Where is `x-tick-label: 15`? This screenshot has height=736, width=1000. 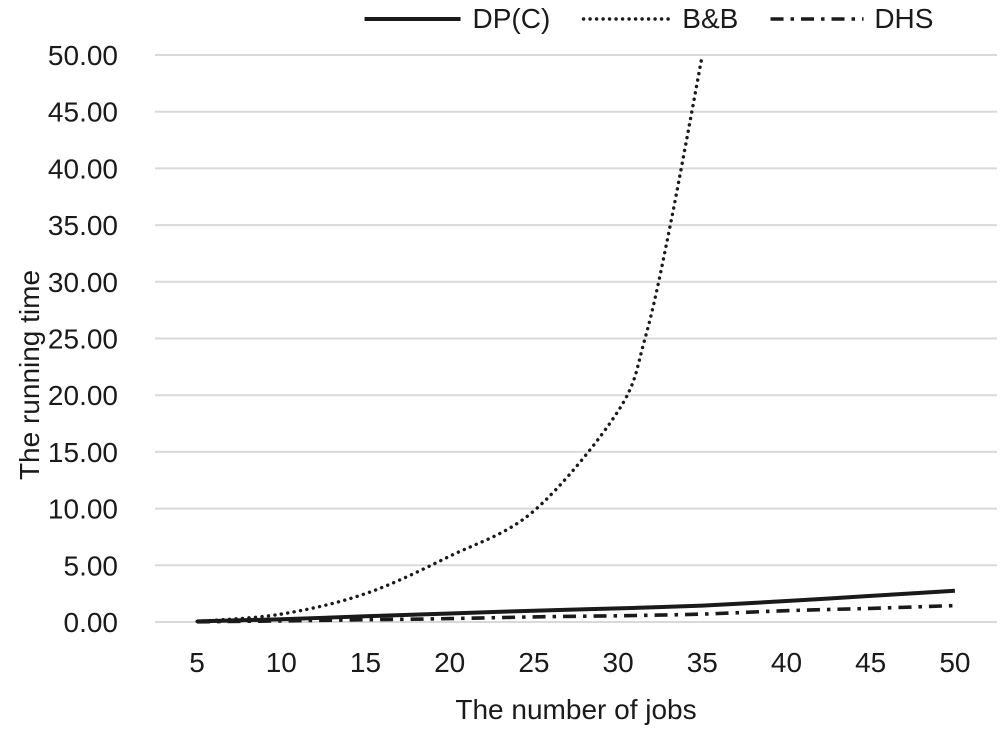
x-tick-label: 15 is located at coordinates (365, 662).